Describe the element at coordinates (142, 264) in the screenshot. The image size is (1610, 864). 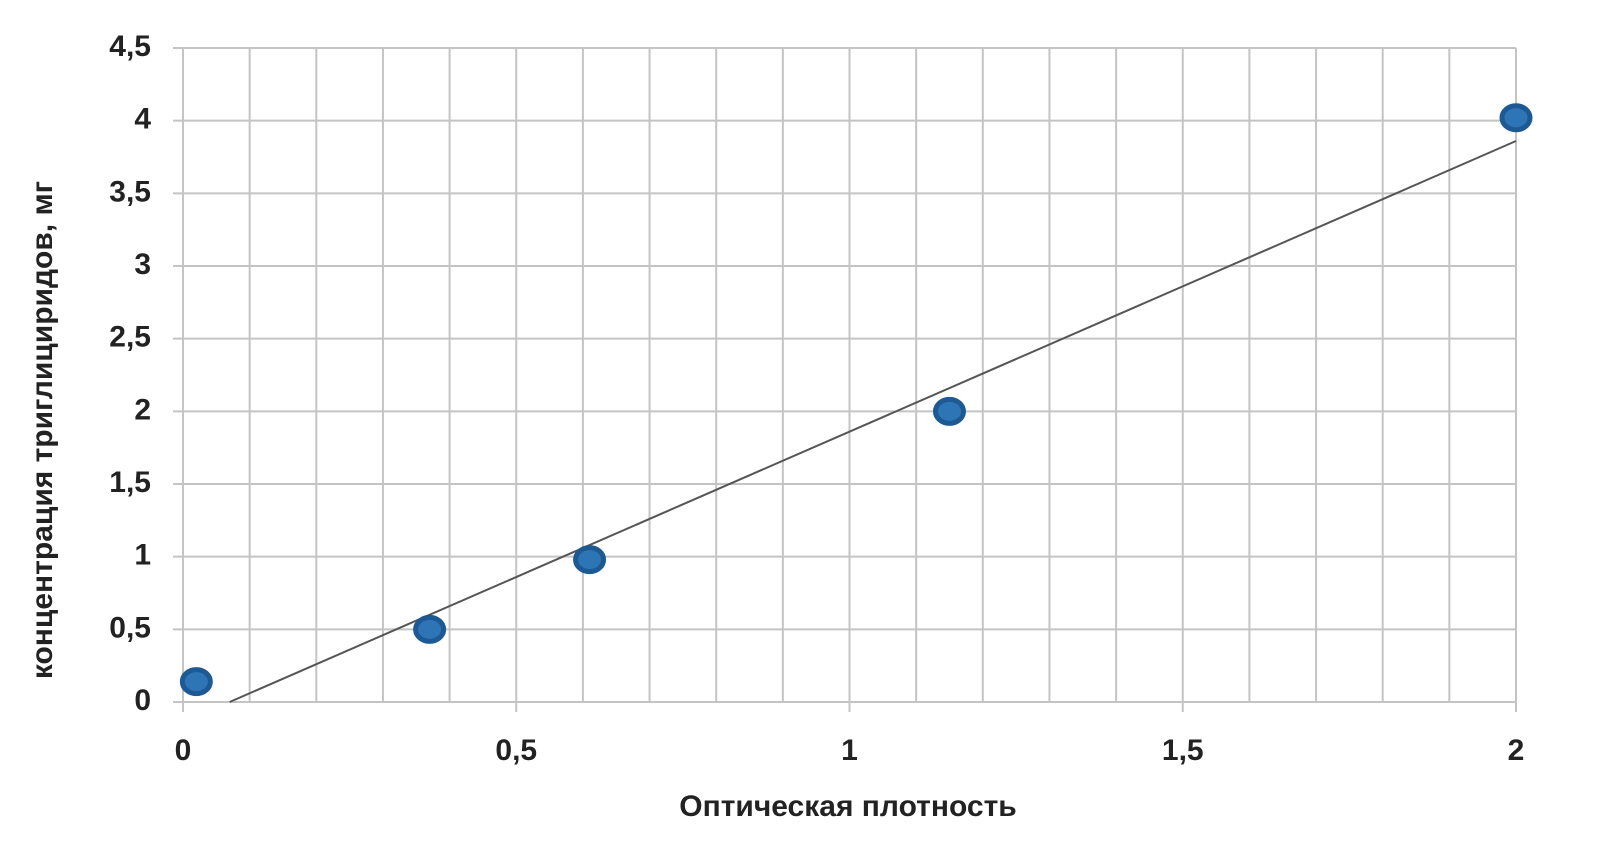
I see `y-tick-label: 3` at that location.